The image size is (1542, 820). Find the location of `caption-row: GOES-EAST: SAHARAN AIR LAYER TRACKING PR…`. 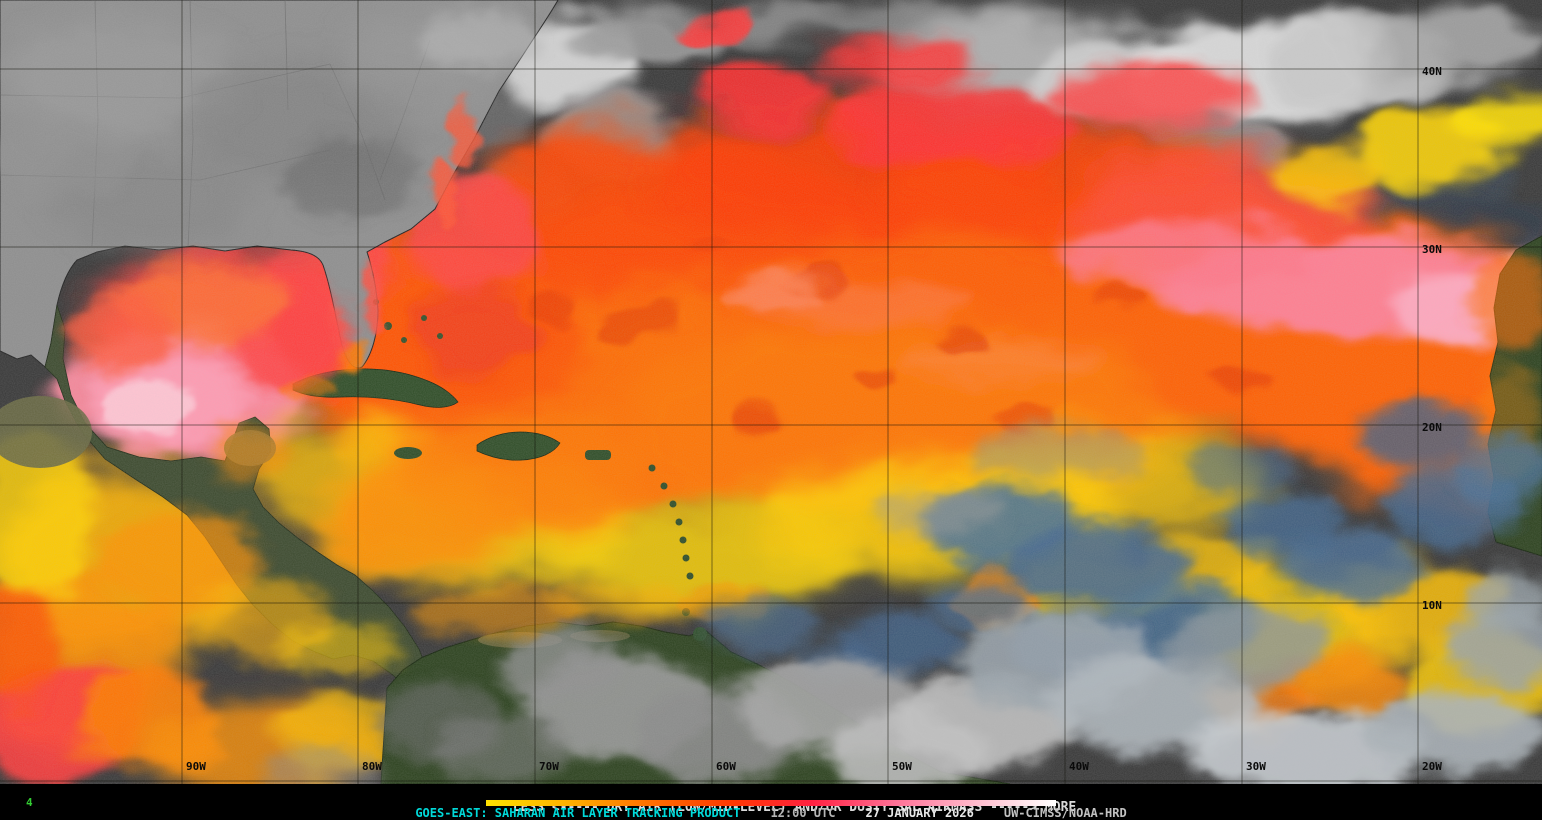

caption-row: GOES-EAST: SAHARAN AIR LAYER TRACKING PR… is located at coordinates (771, 813).